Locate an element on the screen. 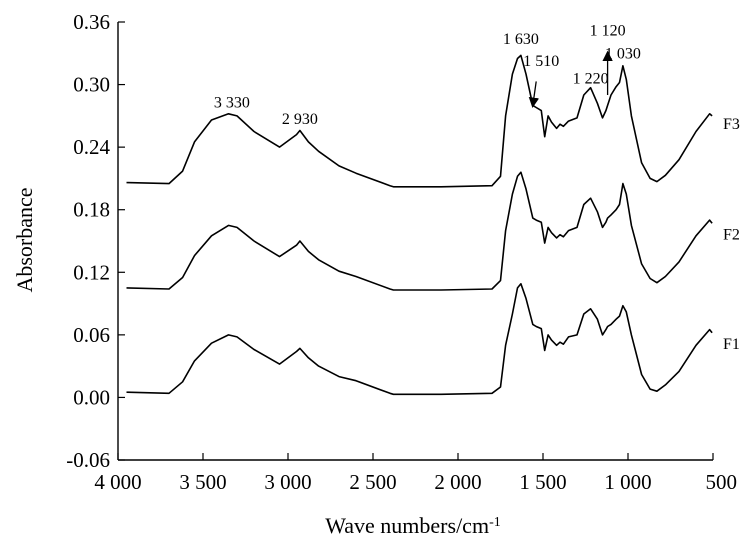  peak-label: 1 120 is located at coordinates (608, 31).